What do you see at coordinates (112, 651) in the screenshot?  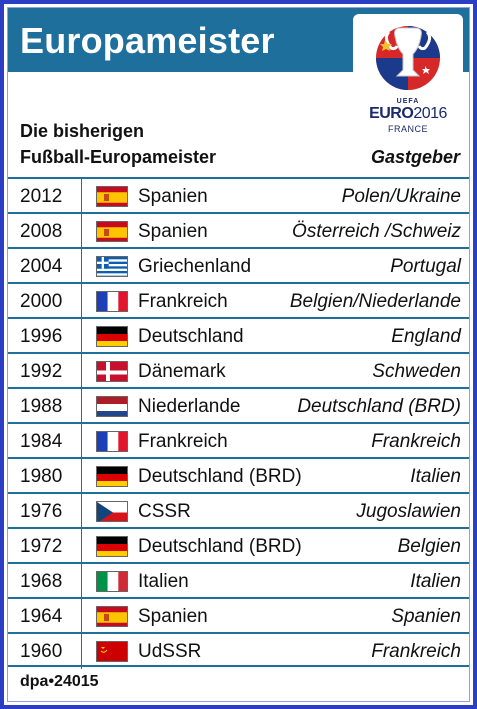 I see `ussr-flag-icon` at bounding box center [112, 651].